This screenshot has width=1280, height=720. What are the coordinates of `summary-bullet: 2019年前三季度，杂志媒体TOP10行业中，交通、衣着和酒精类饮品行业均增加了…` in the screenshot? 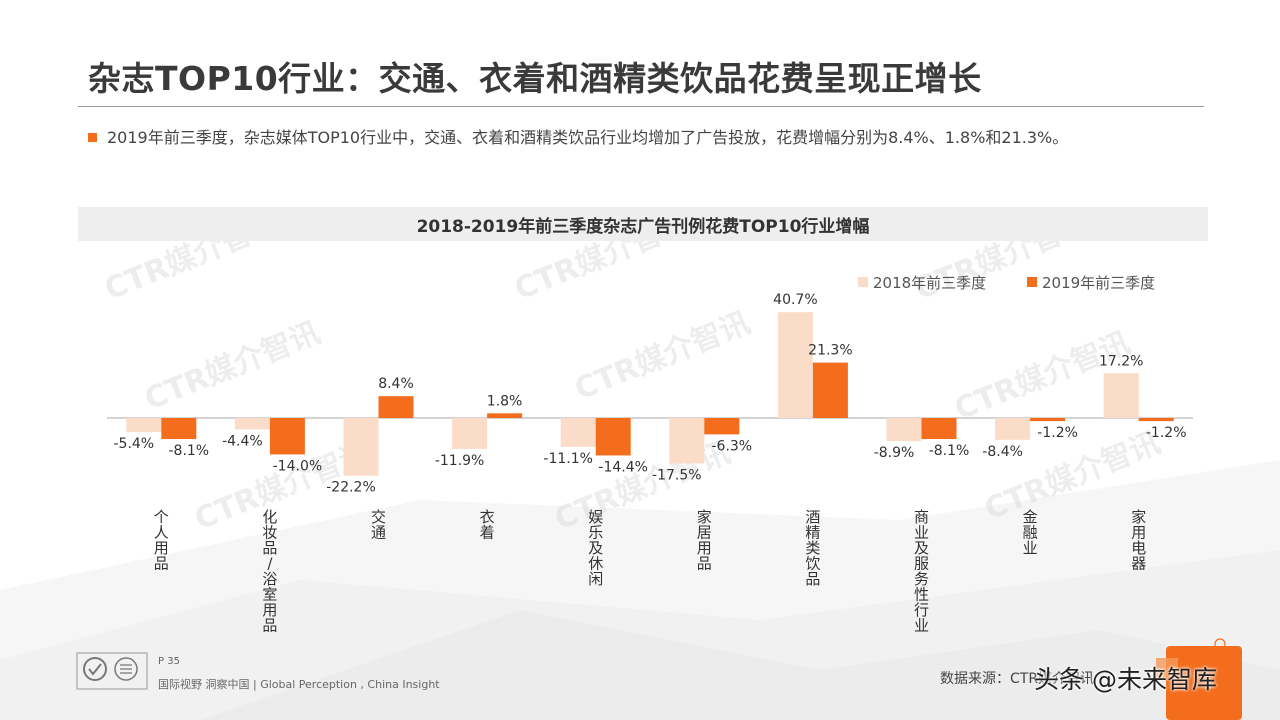 It's located at (664, 136).